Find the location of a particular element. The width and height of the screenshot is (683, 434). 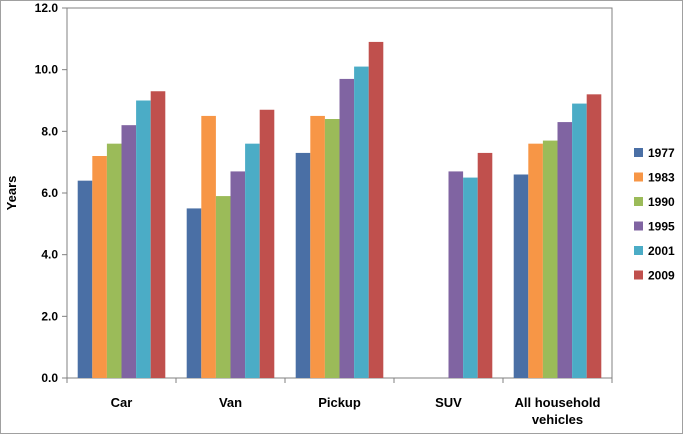

bar-1995-all-household-vehicles is located at coordinates (565, 250).